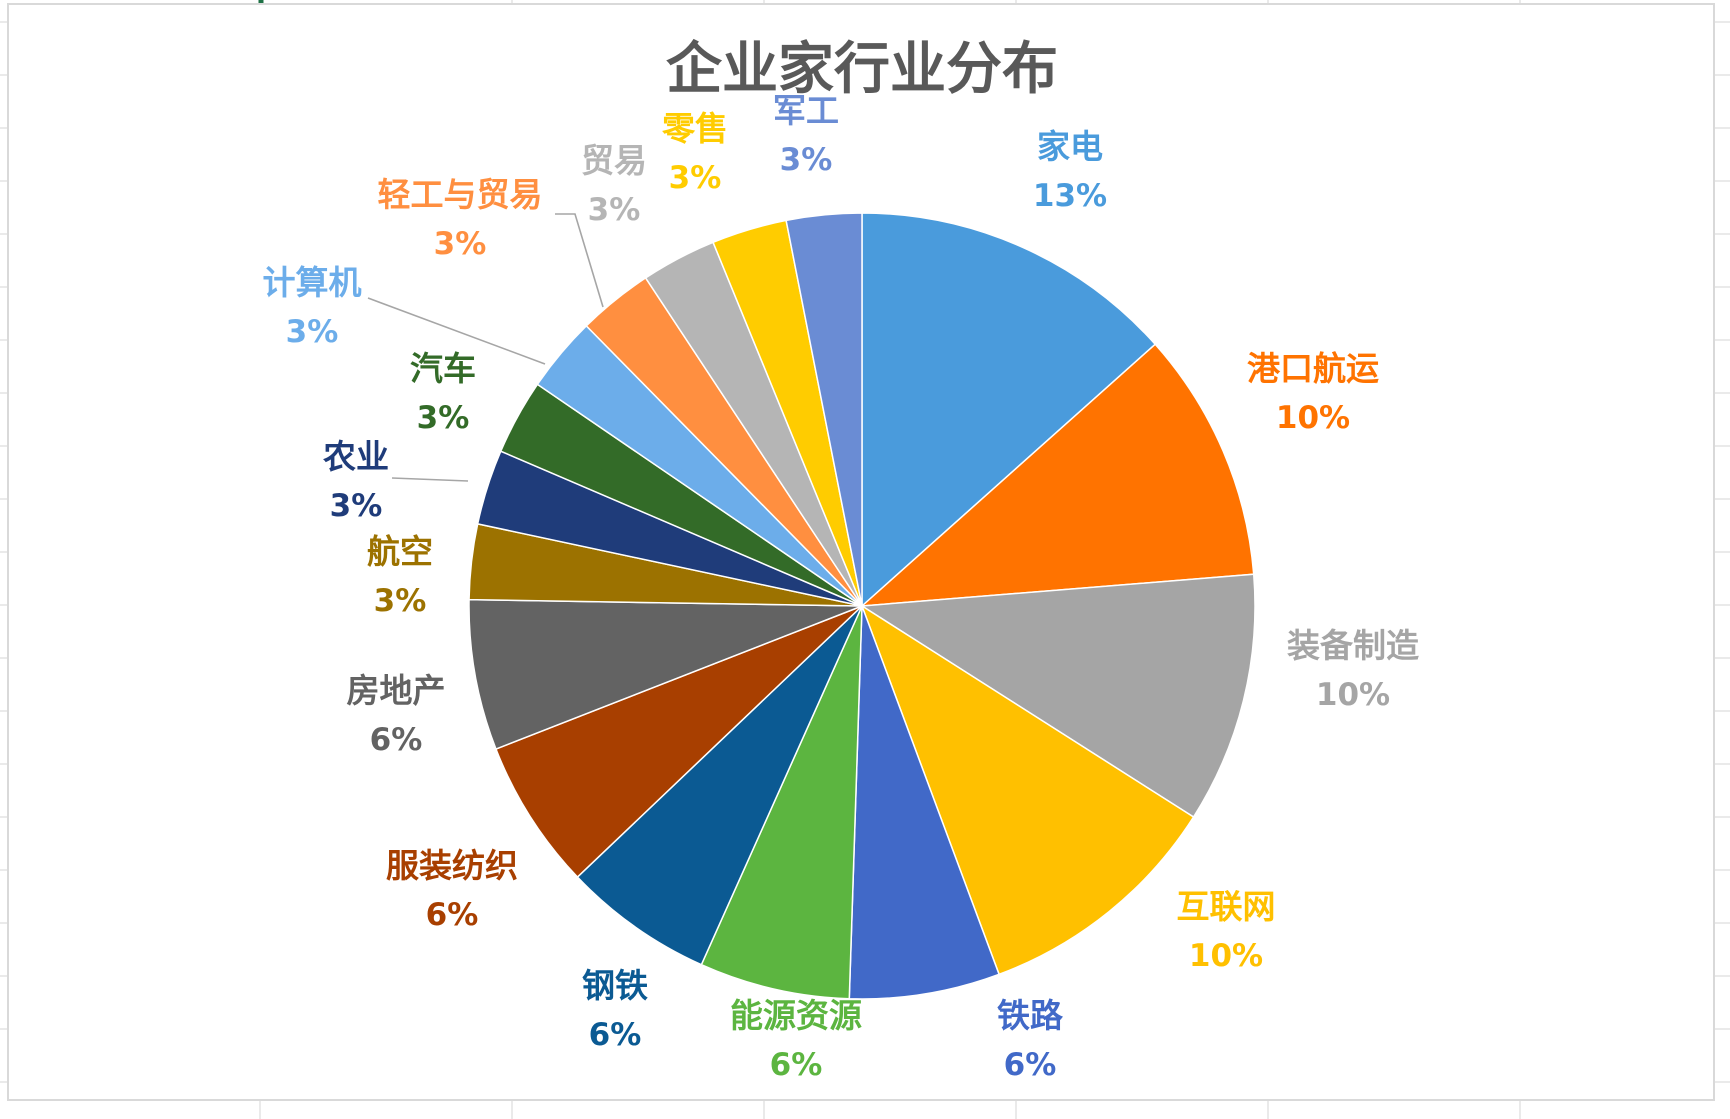  What do you see at coordinates (452, 915) in the screenshot?
I see `data-label-percent-8: 6%` at bounding box center [452, 915].